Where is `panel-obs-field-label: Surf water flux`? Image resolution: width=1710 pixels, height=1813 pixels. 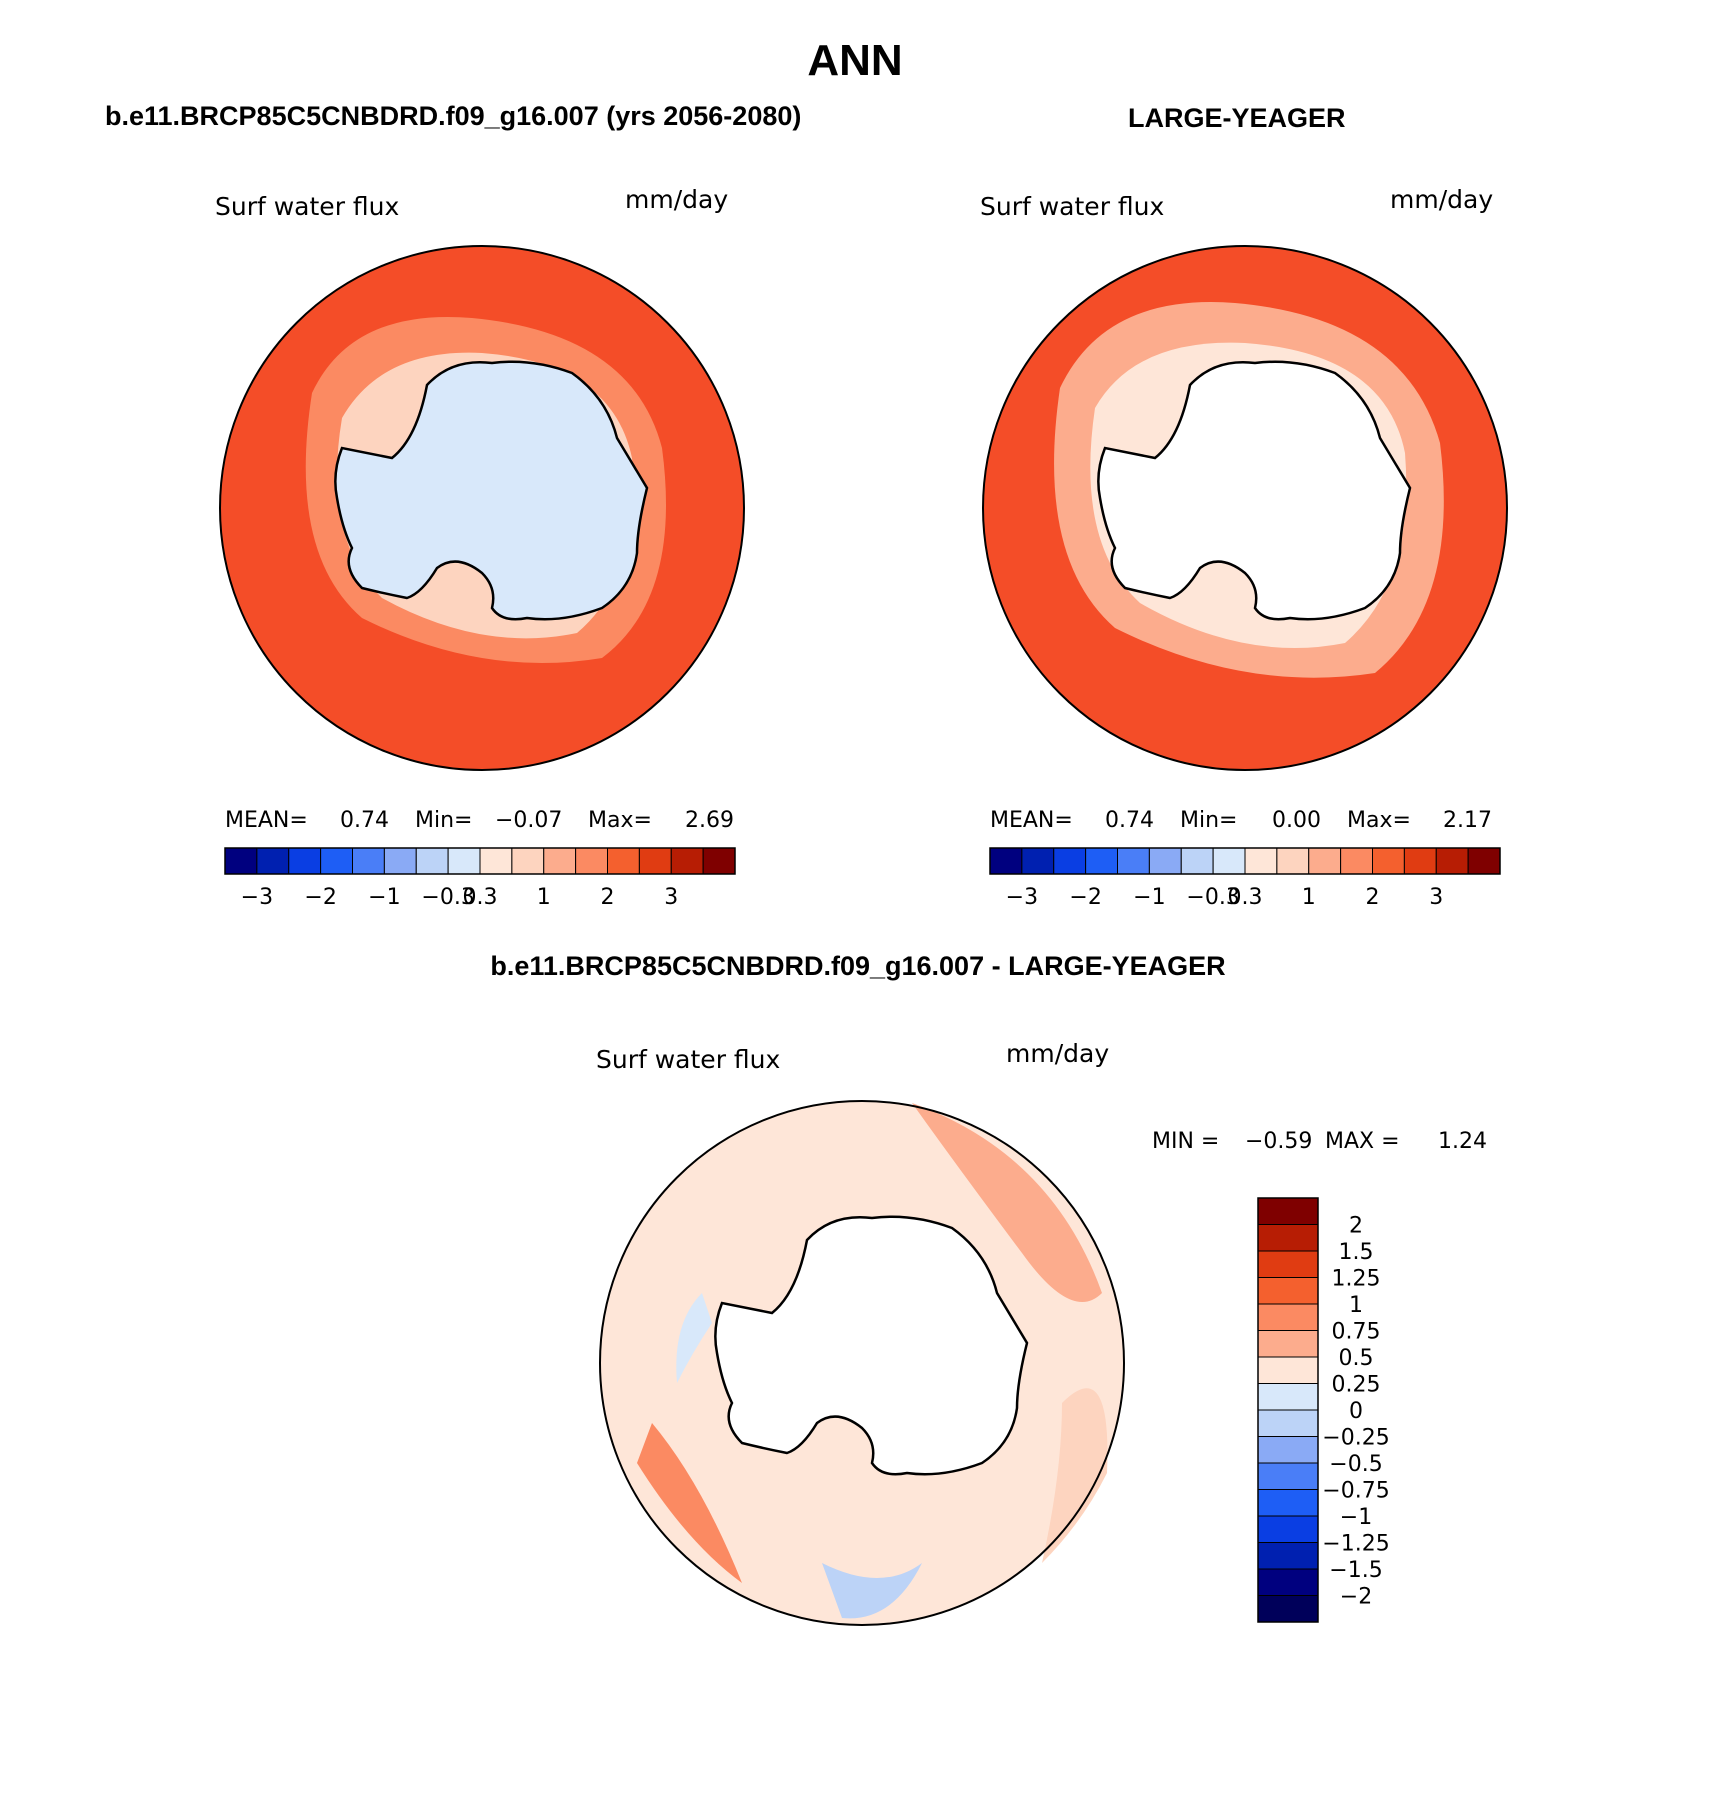 panel-obs-field-label: Surf water flux is located at coordinates (1072, 206).